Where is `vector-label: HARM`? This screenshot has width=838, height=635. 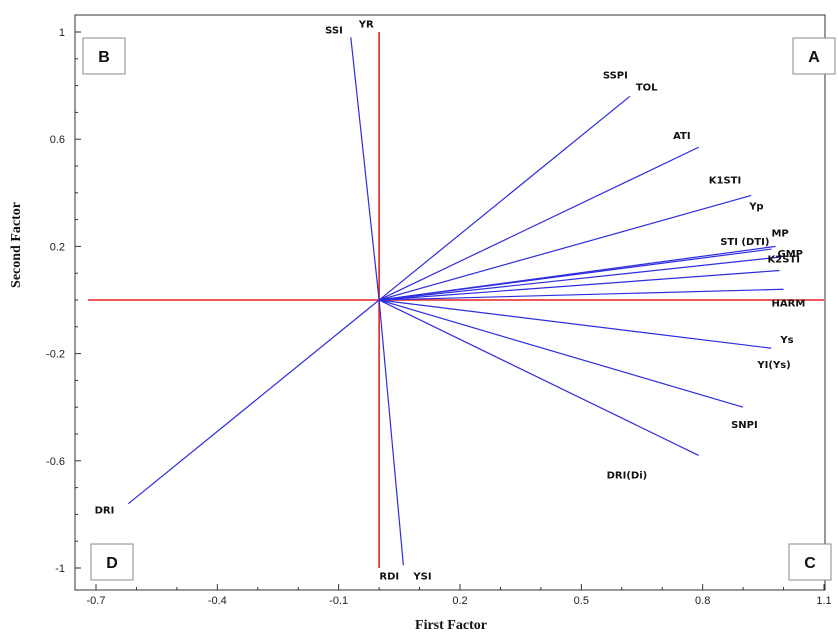 vector-label: HARM is located at coordinates (789, 303).